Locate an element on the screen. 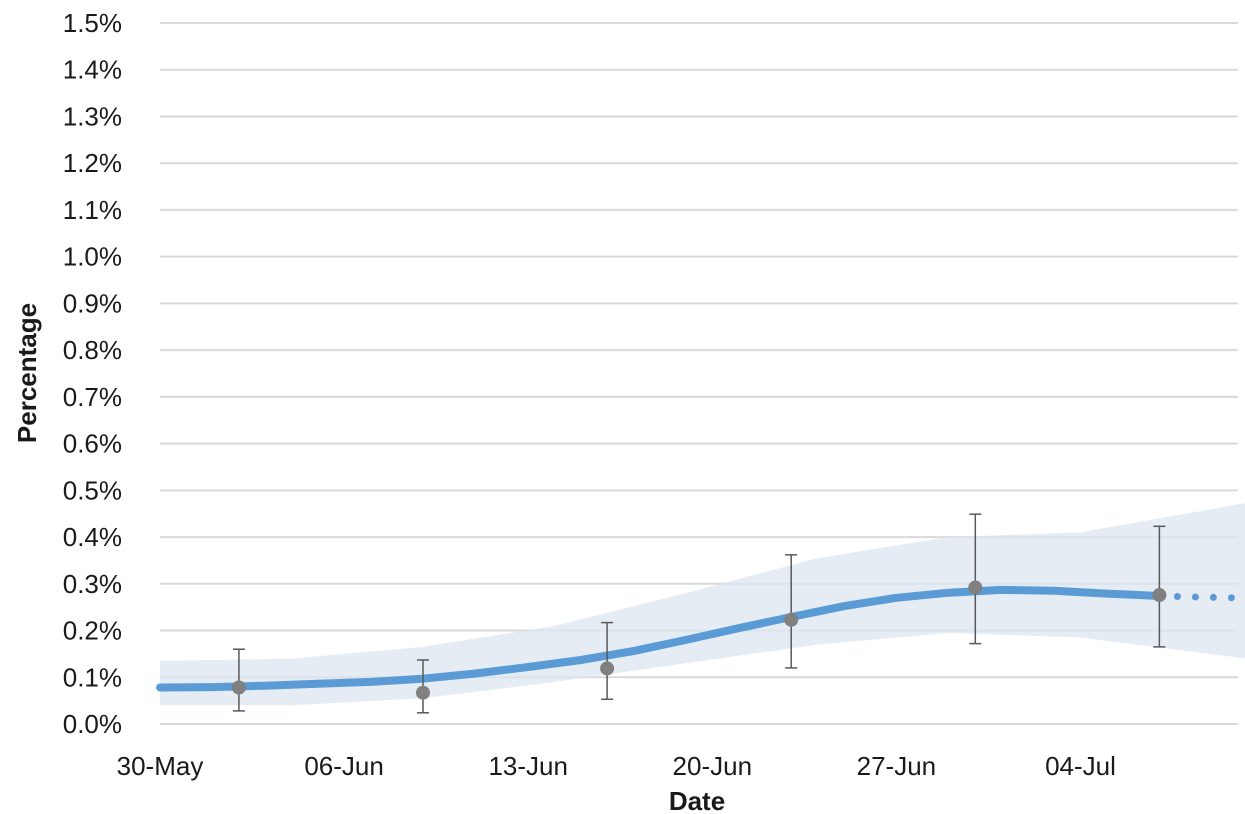 This screenshot has width=1245, height=814. y-tick-label: 1.2% is located at coordinates (92, 163).